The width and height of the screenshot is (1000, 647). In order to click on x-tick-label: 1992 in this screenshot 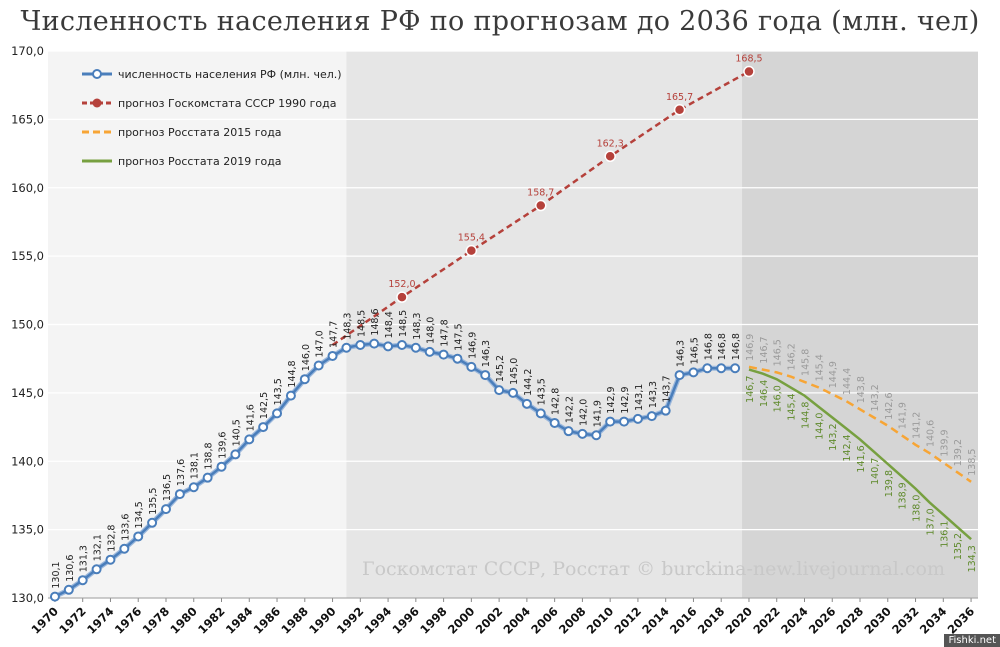, I will do `click(350, 620)`.